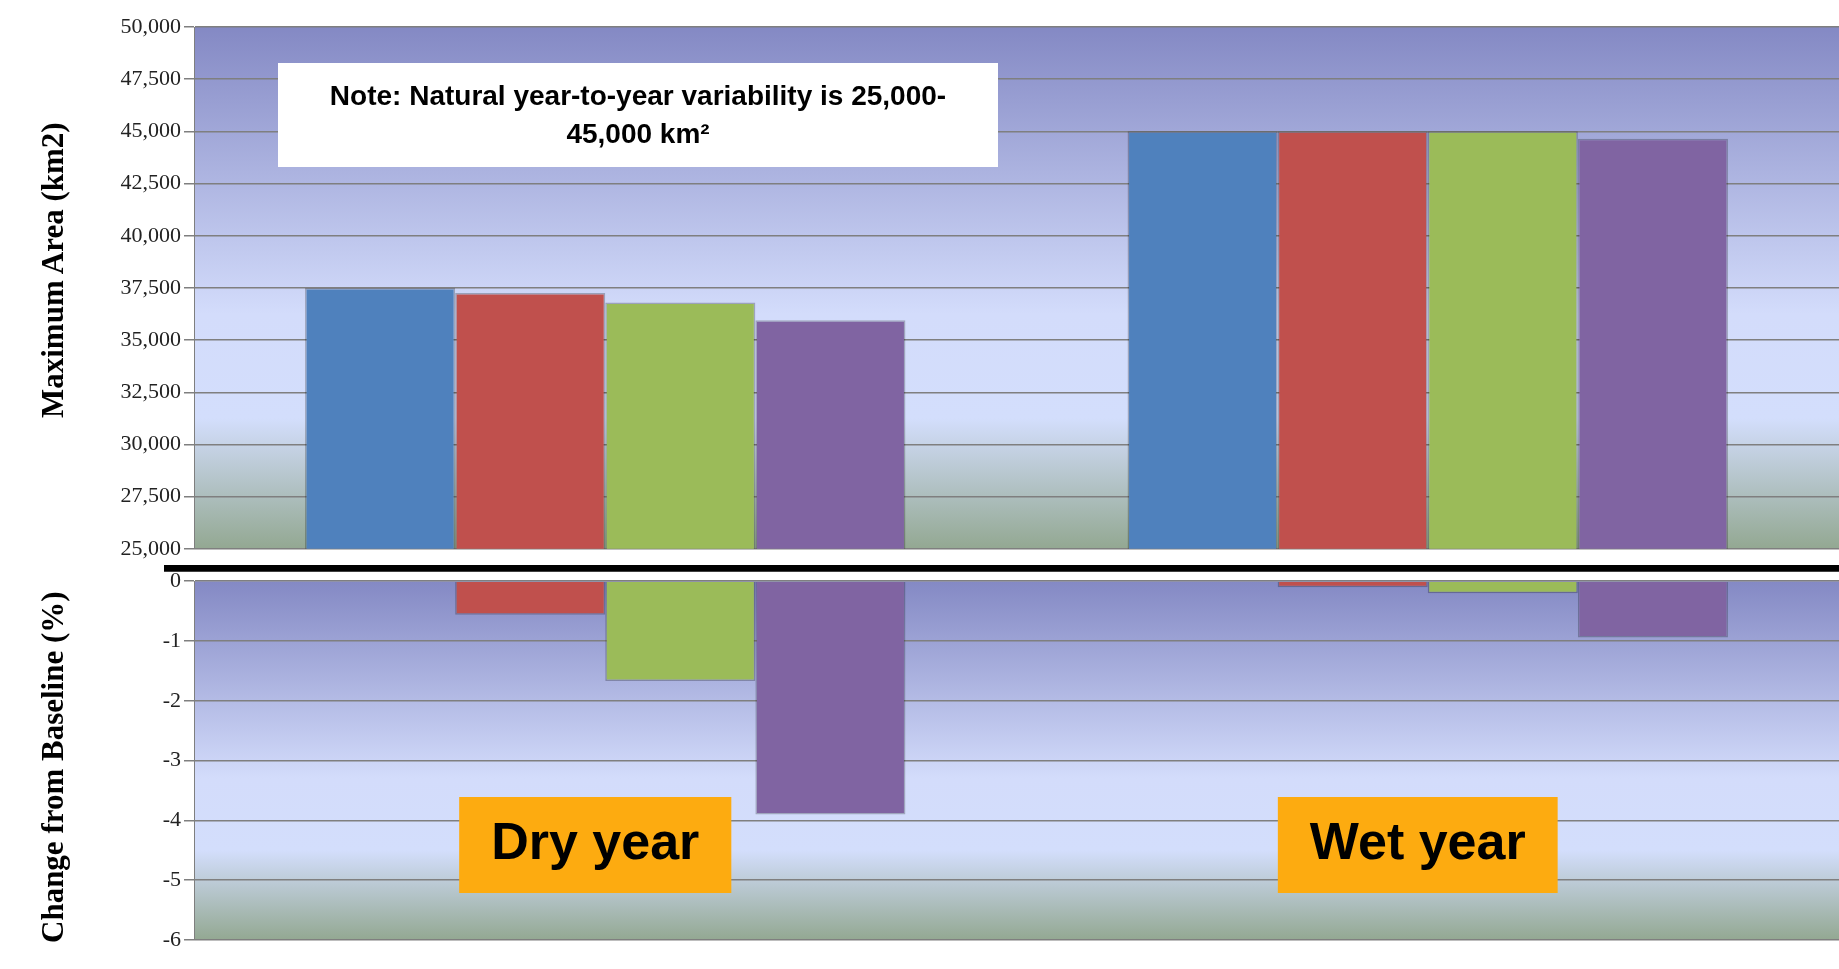 The width and height of the screenshot is (1839, 969). What do you see at coordinates (638, 115) in the screenshot?
I see `note-box: Note: Natural year-to-year variability is 25,000-45,000 km²` at bounding box center [638, 115].